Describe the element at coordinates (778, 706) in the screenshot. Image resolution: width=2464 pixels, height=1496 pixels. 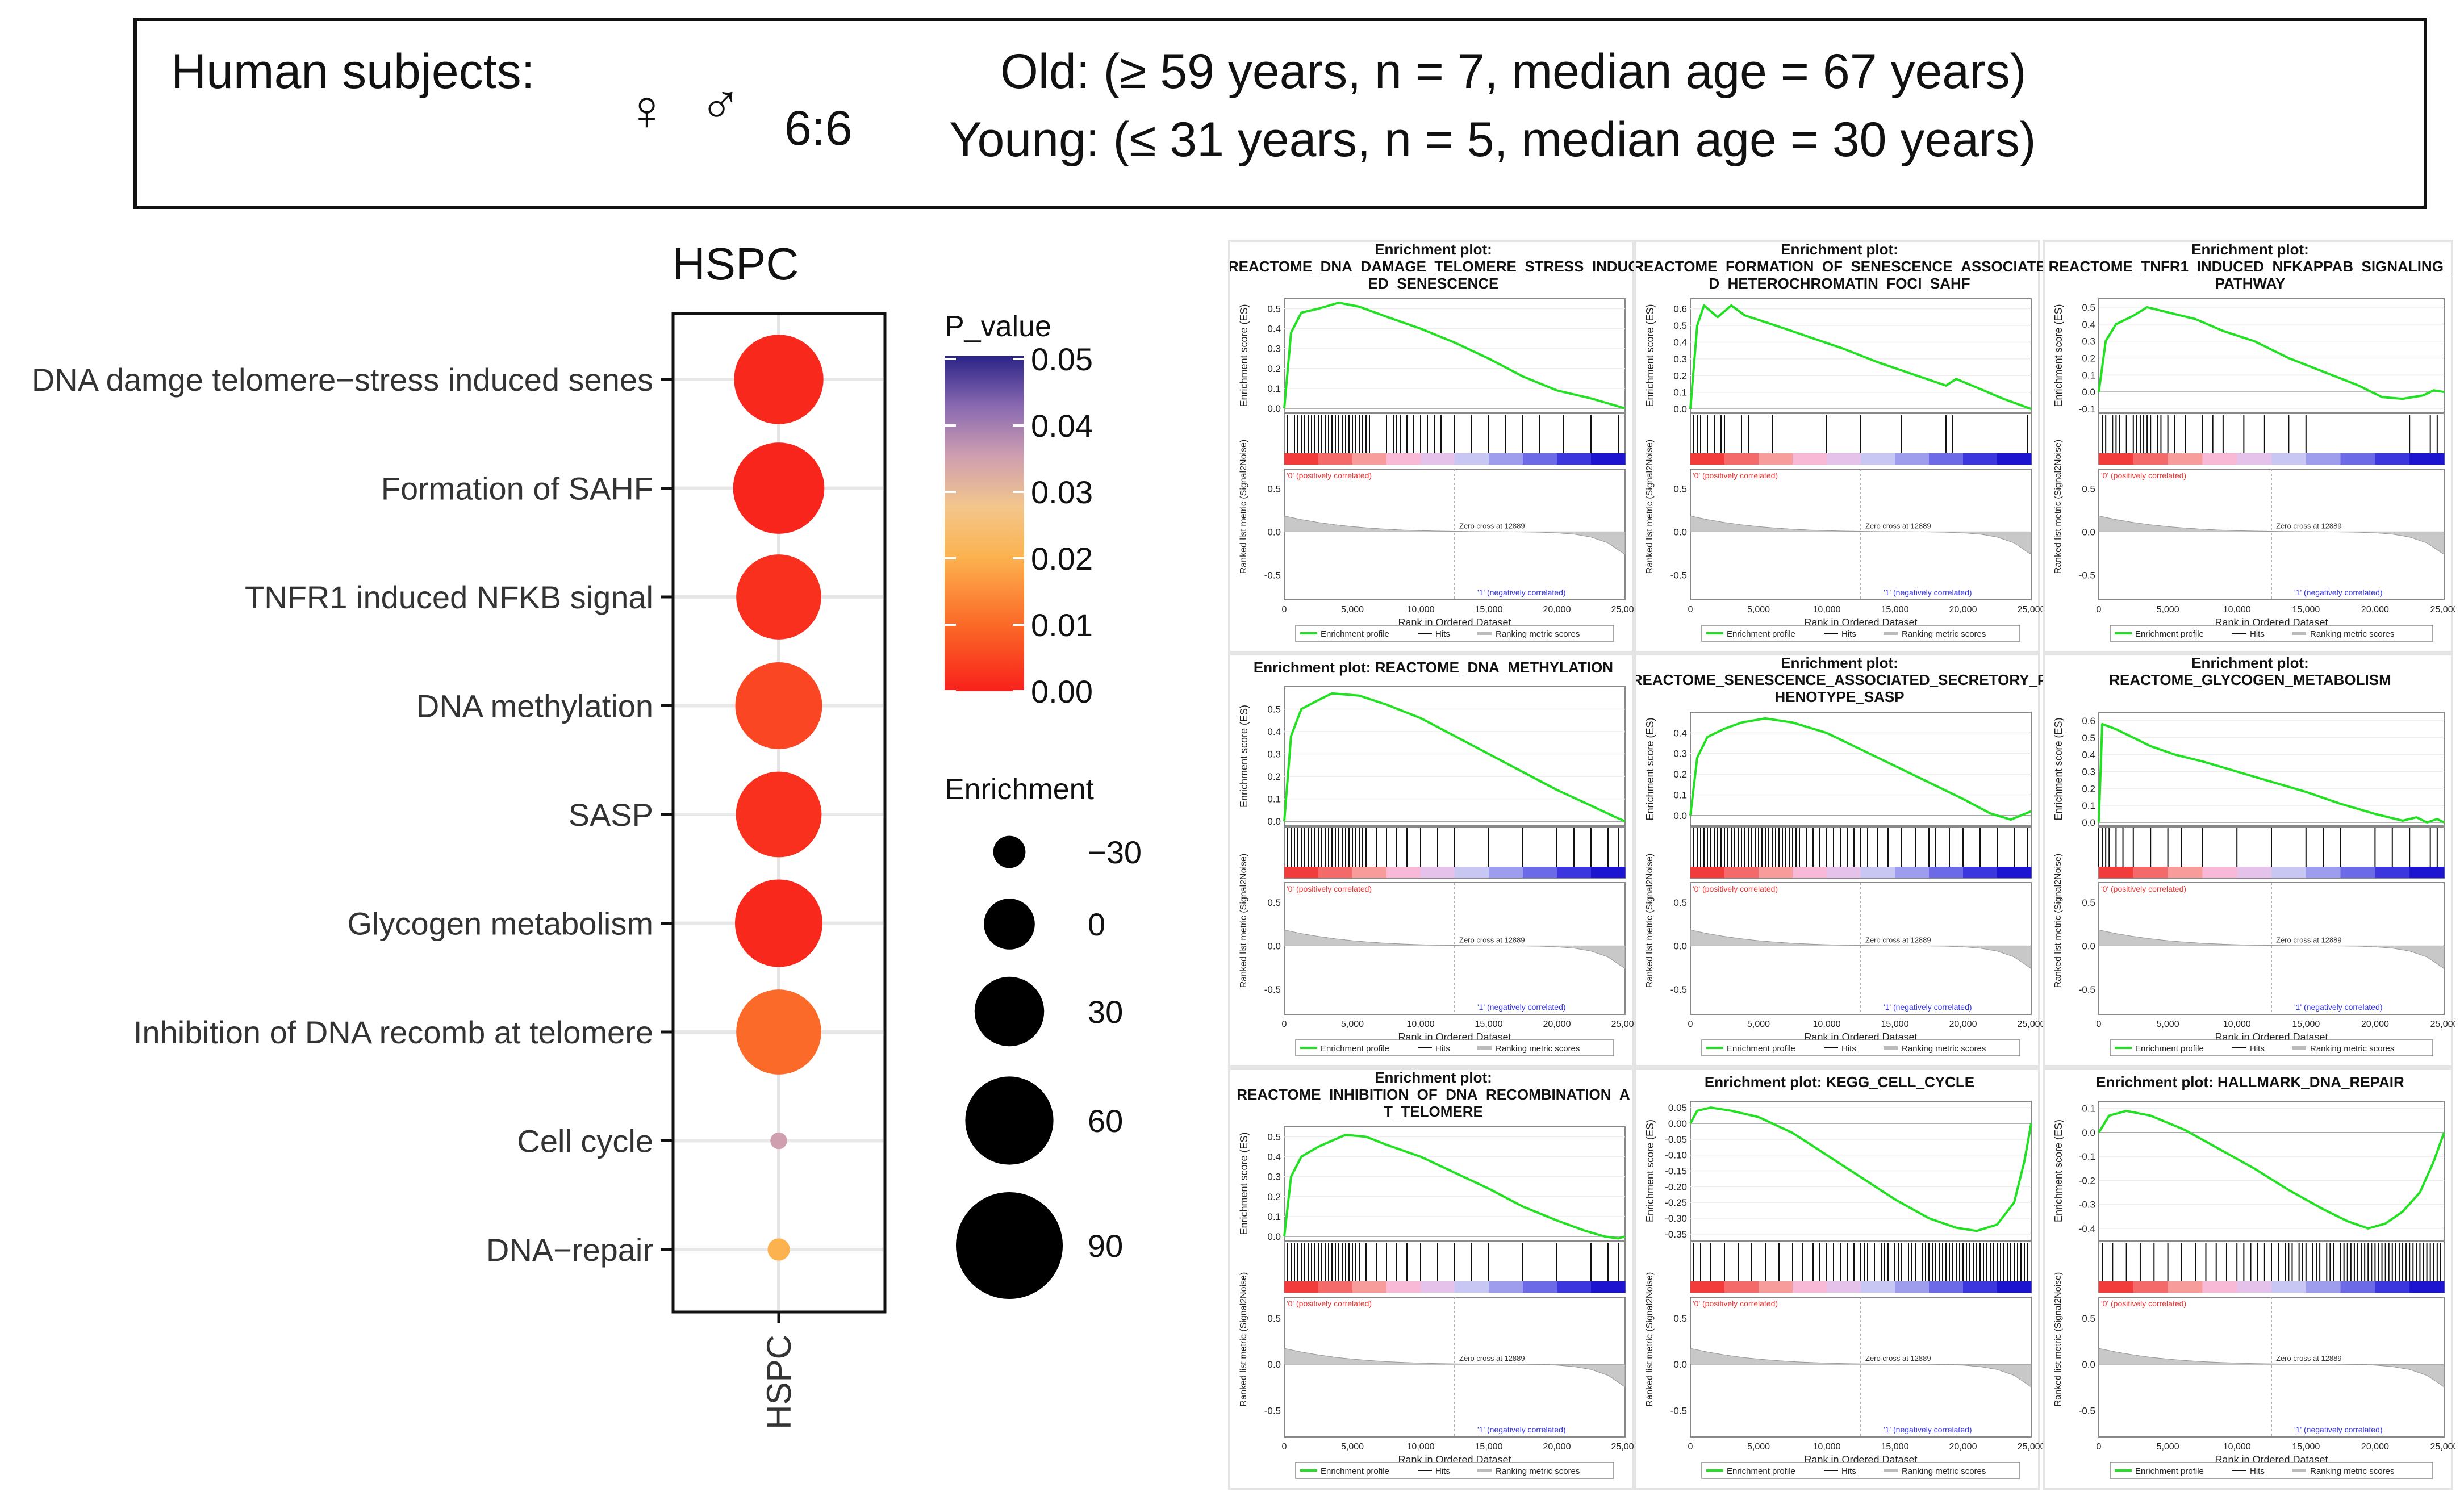
I see `enrichment-dot` at that location.